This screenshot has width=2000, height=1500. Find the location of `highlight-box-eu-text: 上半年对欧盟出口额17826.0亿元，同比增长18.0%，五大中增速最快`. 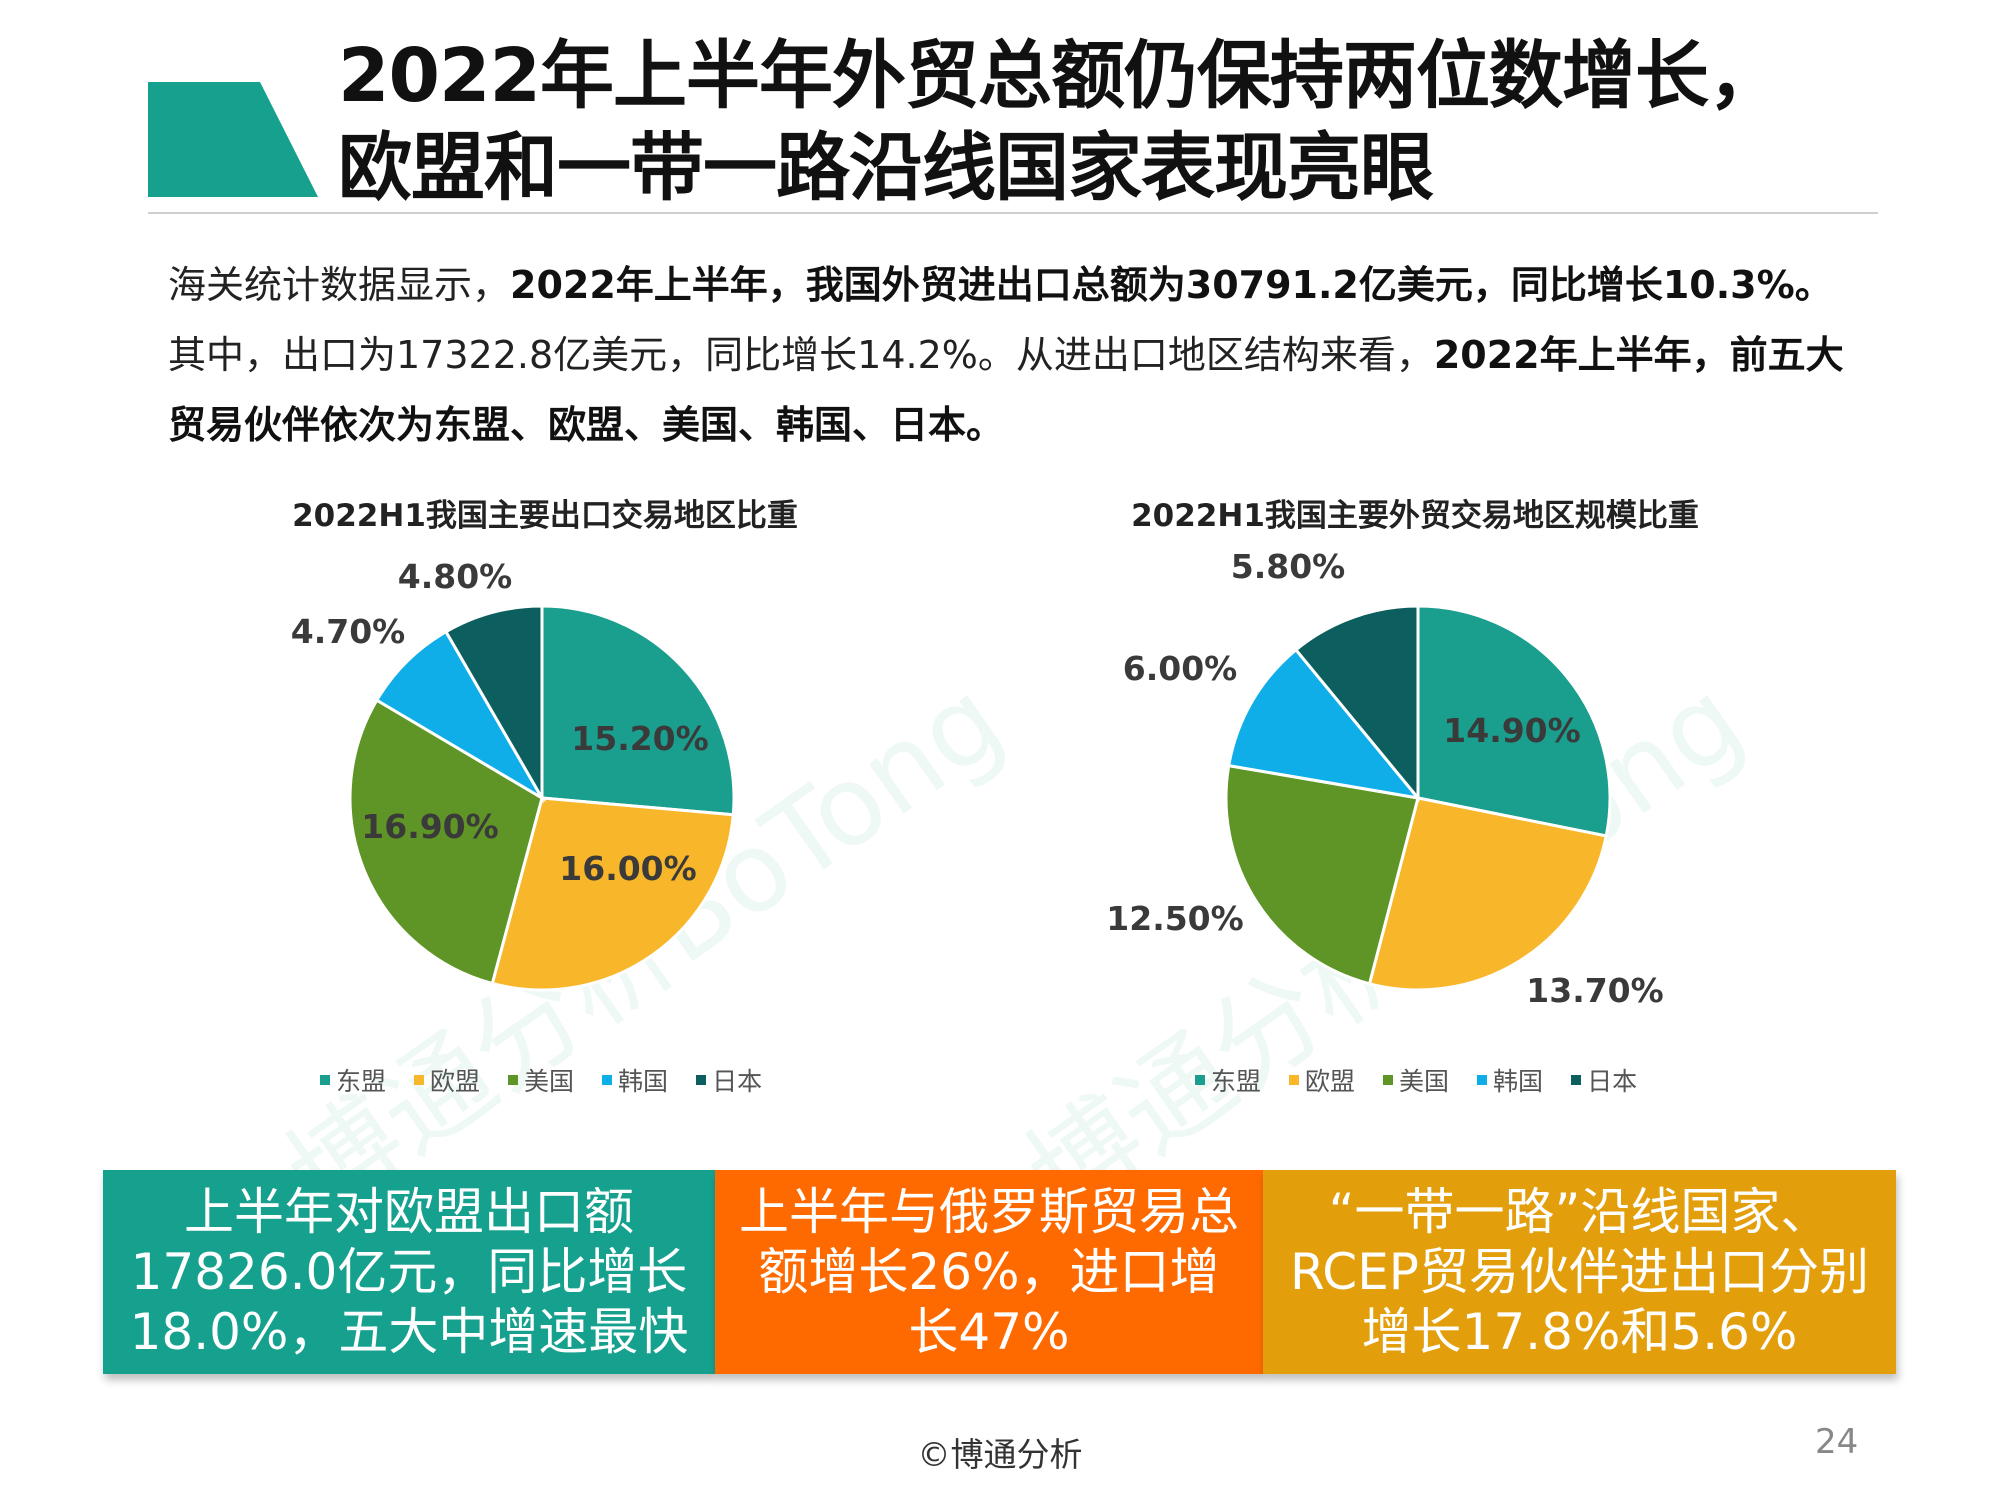

highlight-box-eu-text: 上半年对欧盟出口额17826.0亿元，同比增长18.0%，五大中增速最快 is located at coordinates (409, 1272).